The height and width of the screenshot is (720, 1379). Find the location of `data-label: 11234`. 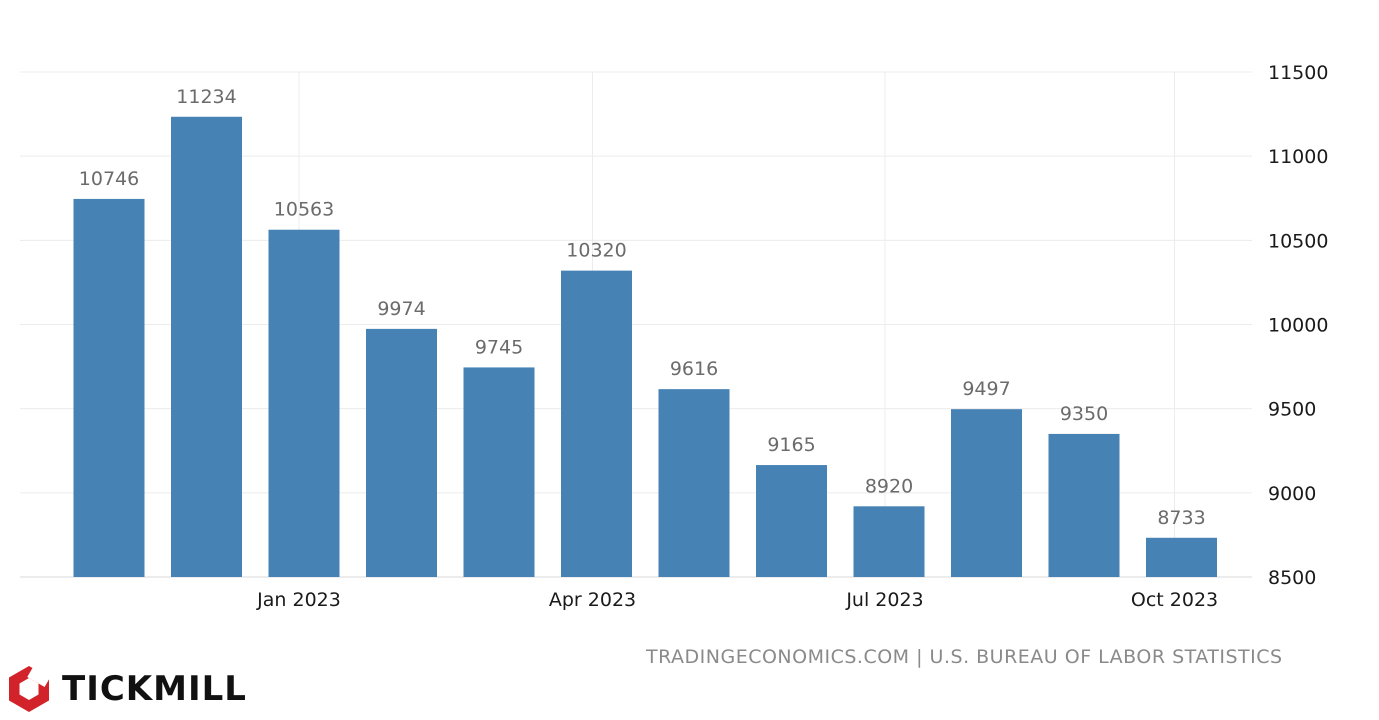

data-label: 11234 is located at coordinates (206, 97).